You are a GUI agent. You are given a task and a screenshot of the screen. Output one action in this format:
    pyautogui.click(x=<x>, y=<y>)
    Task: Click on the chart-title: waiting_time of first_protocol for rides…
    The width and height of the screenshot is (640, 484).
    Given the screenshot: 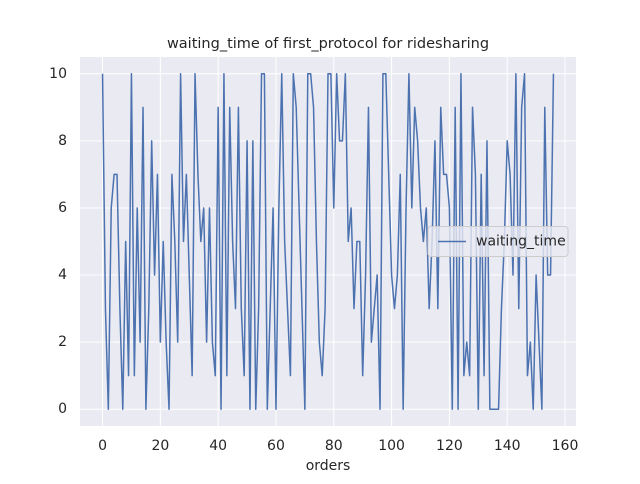 What is the action you would take?
    pyautogui.click(x=328, y=44)
    